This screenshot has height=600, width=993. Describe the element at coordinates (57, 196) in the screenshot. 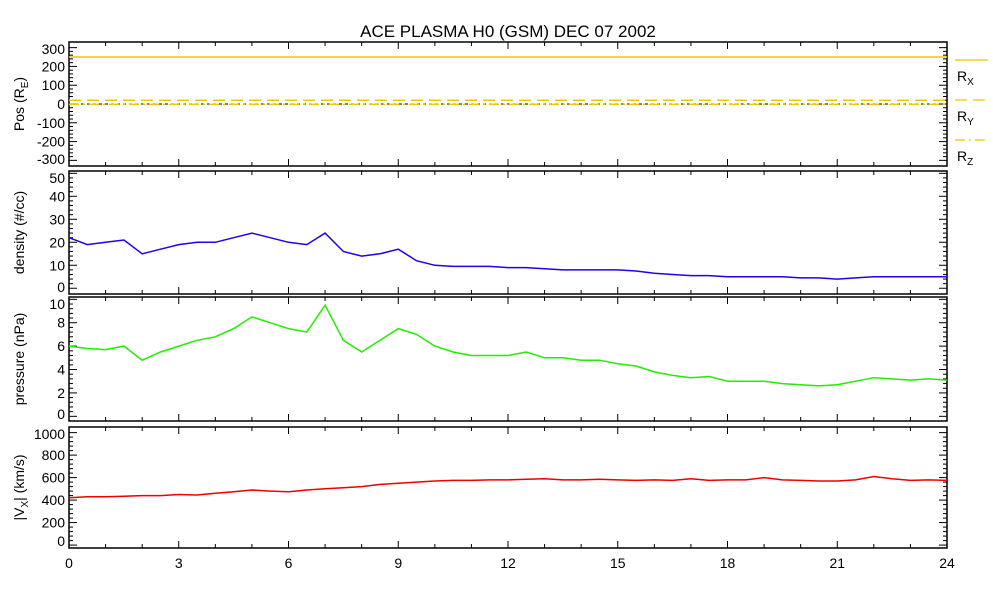

I see `y-tick-label: 40` at that location.